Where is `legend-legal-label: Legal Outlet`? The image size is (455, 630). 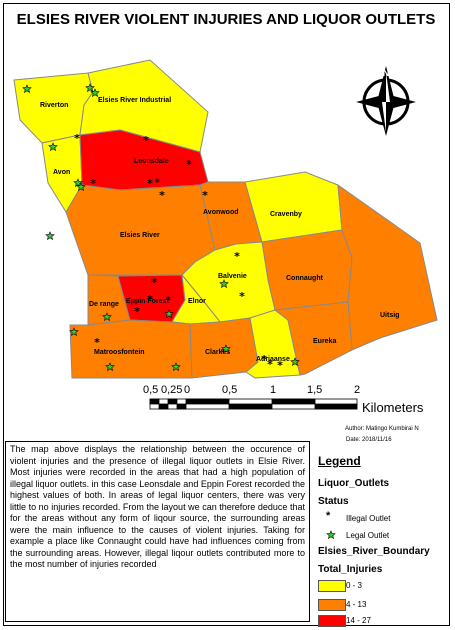 legend-legal-label: Legal Outlet is located at coordinates (368, 535).